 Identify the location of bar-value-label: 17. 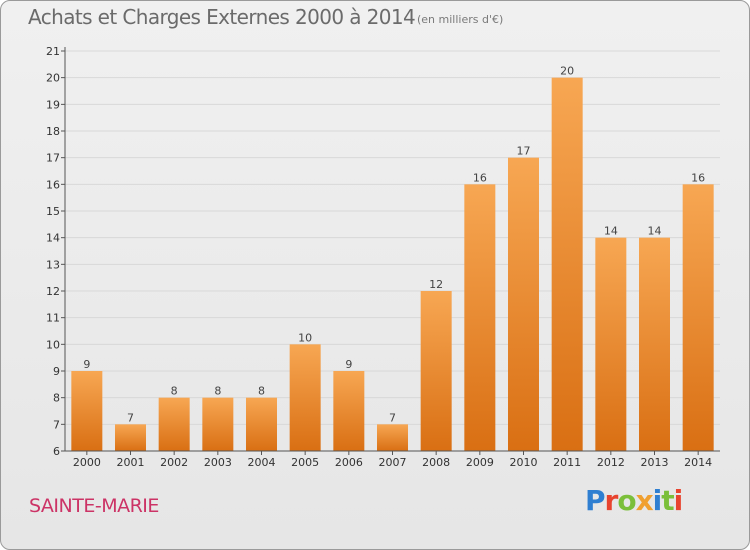
(524, 151).